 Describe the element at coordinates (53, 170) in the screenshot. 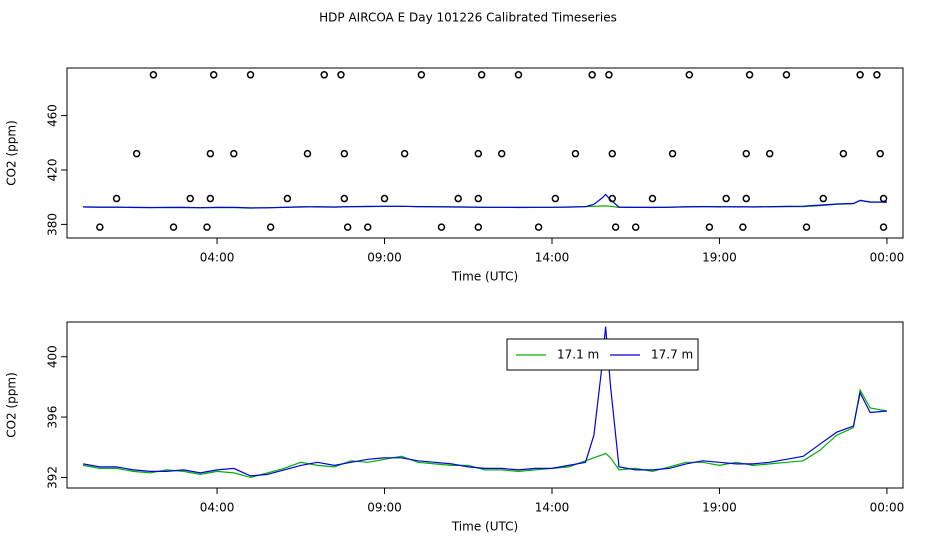

I see `y-tick-label: 420` at that location.